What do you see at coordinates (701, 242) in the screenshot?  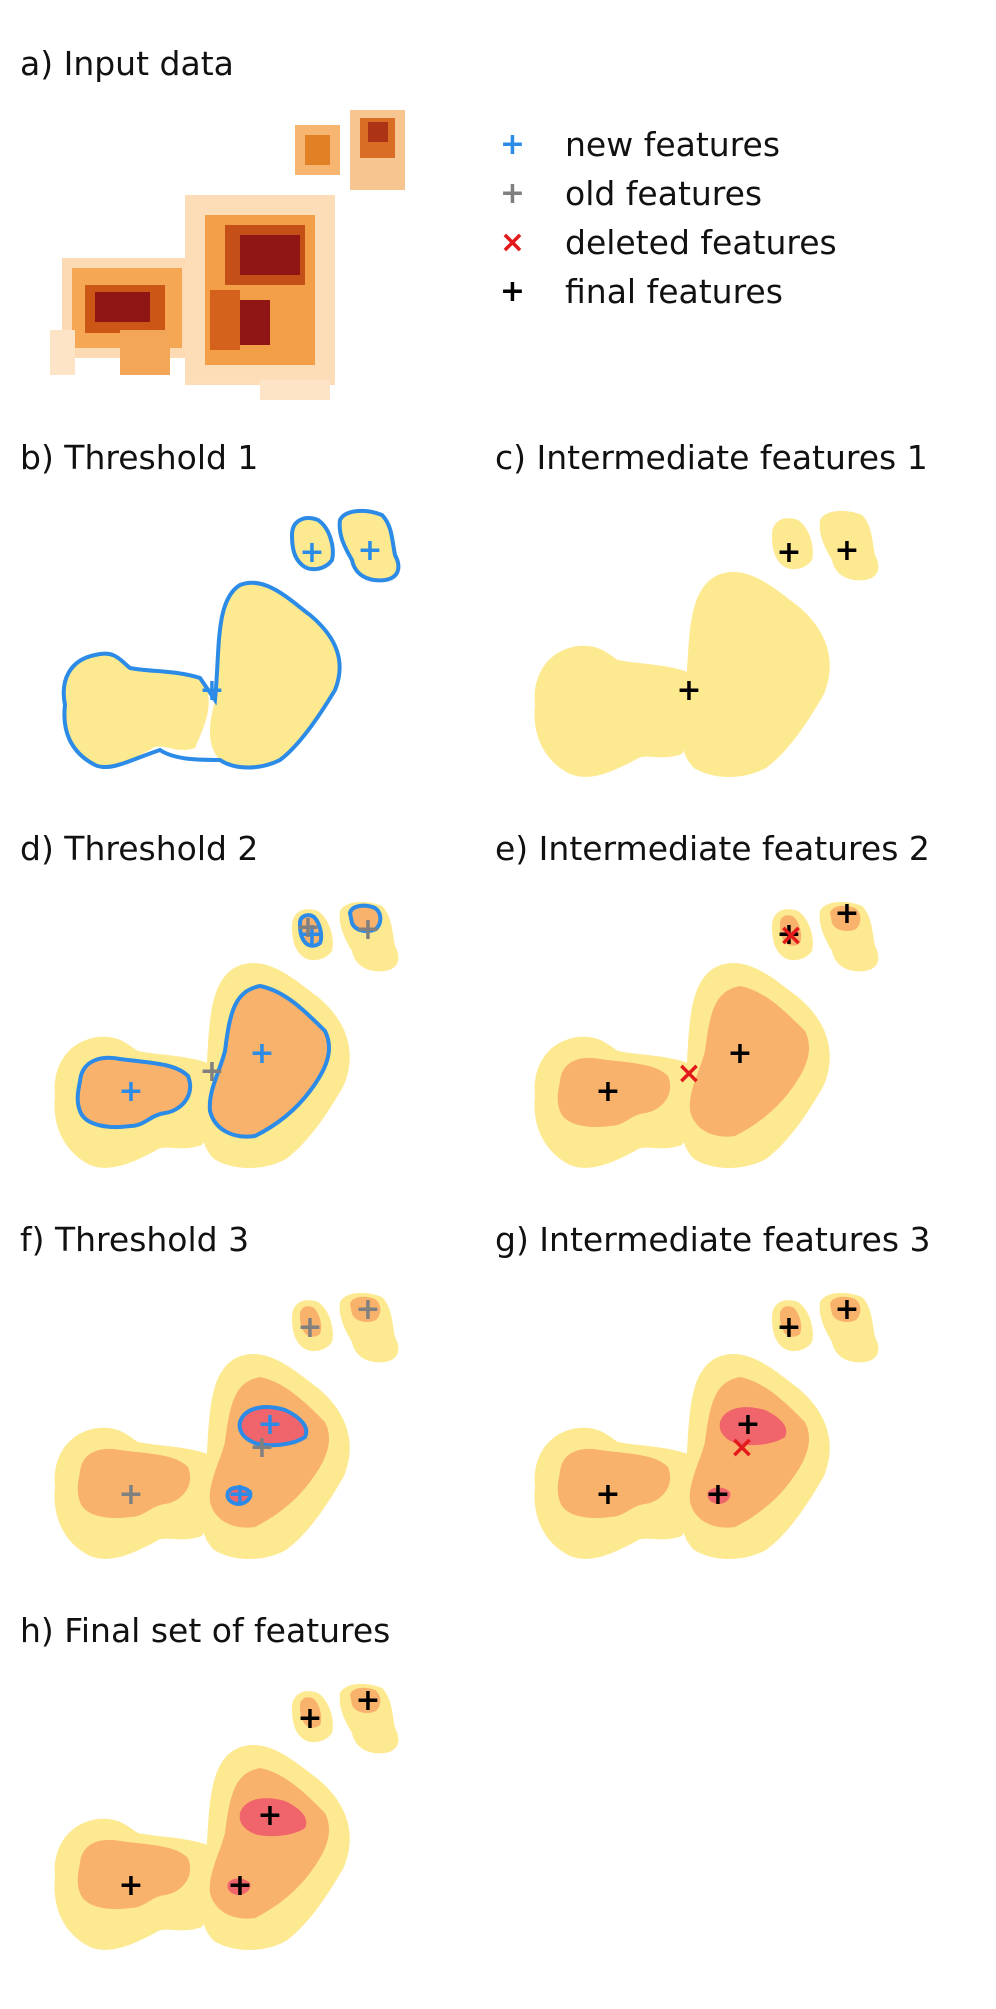 I see `legend-label: deleted features` at bounding box center [701, 242].